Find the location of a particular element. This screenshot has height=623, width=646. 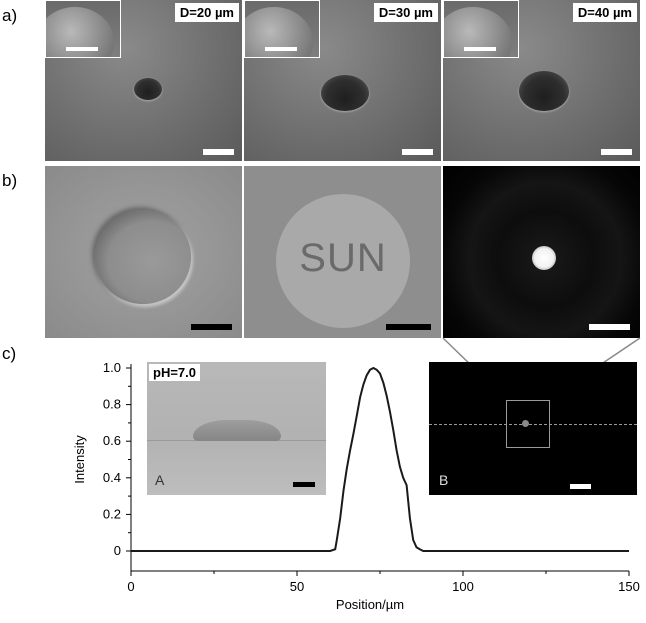

panel-label-a: a) is located at coordinates (10, 15).